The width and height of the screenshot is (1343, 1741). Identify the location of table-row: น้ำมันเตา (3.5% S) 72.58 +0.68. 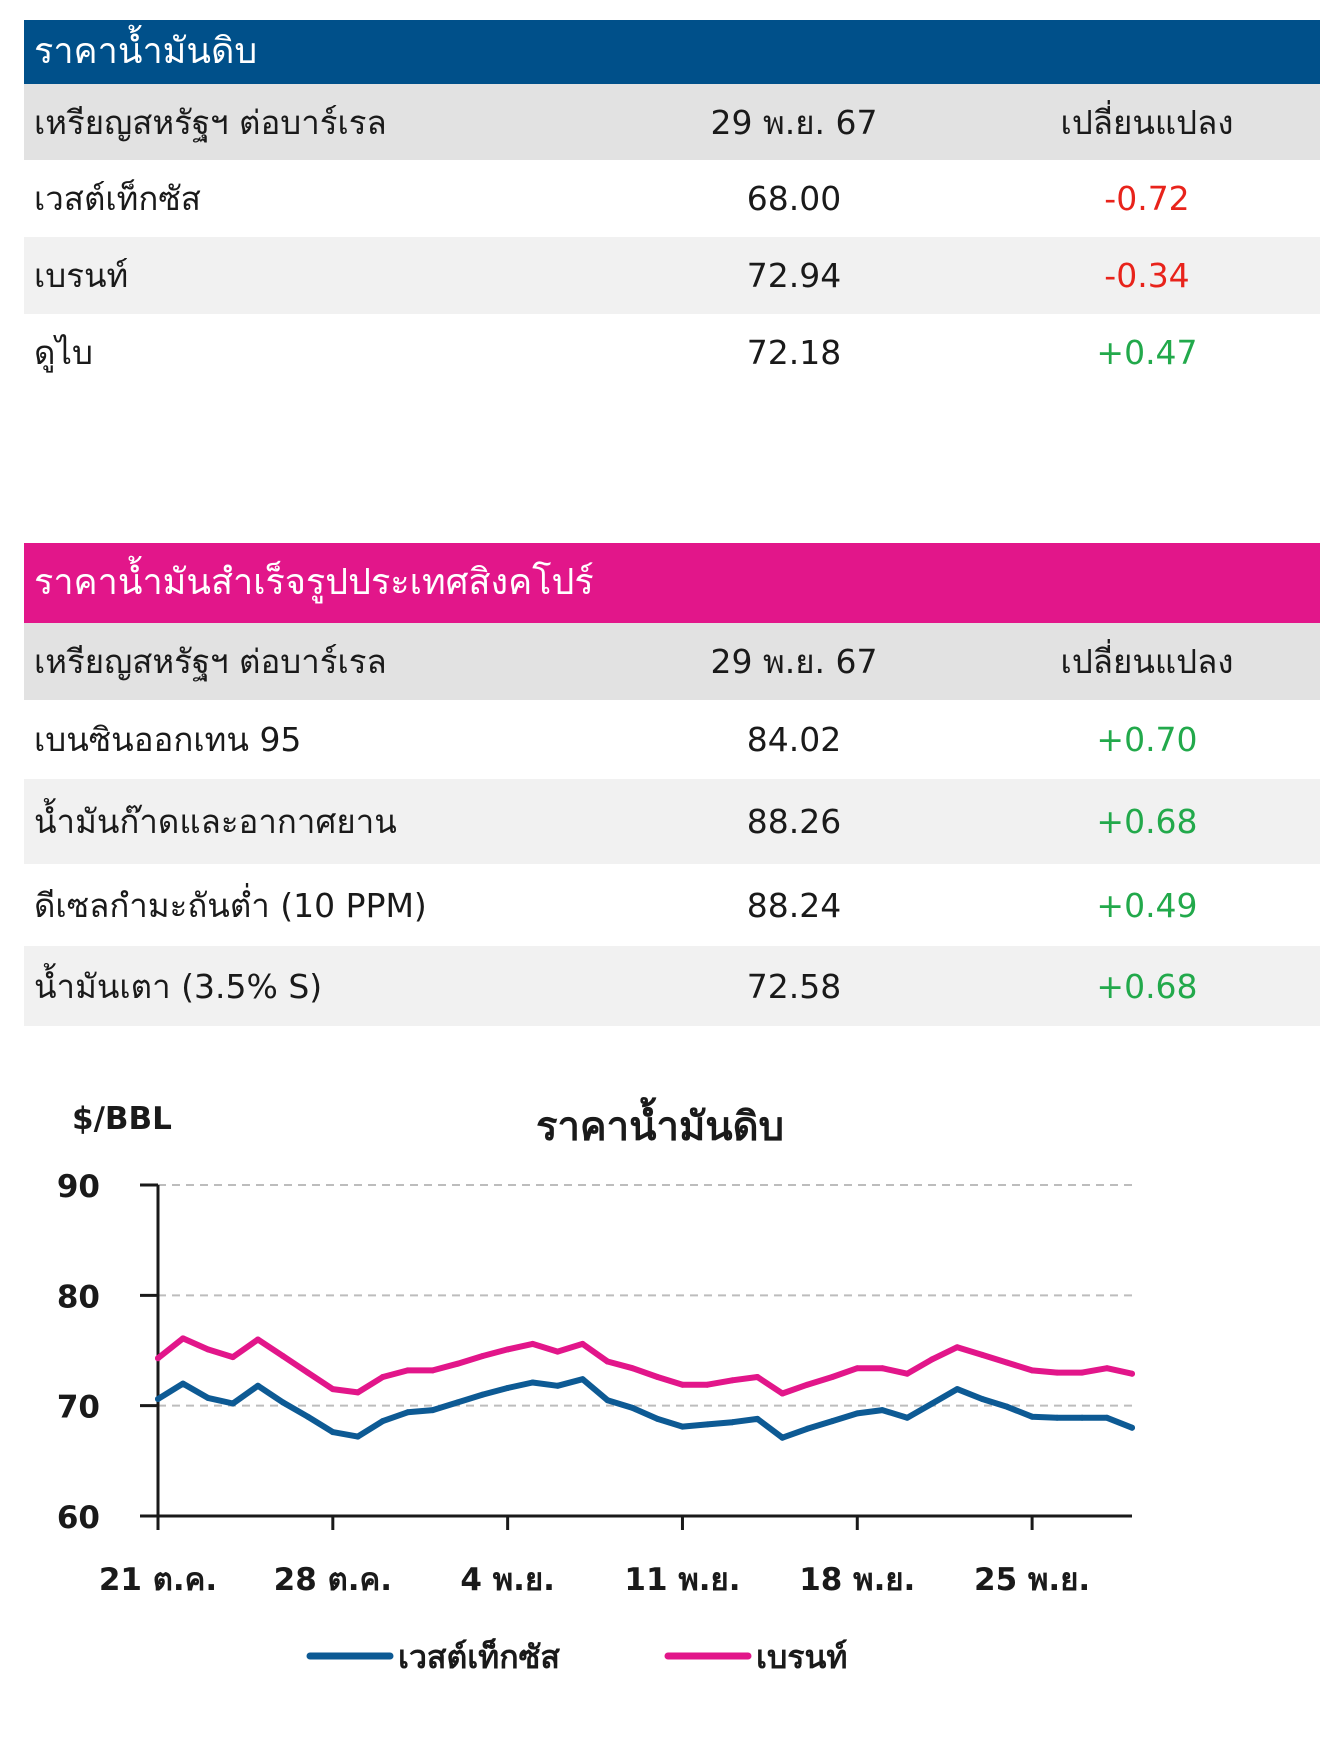
(672, 986).